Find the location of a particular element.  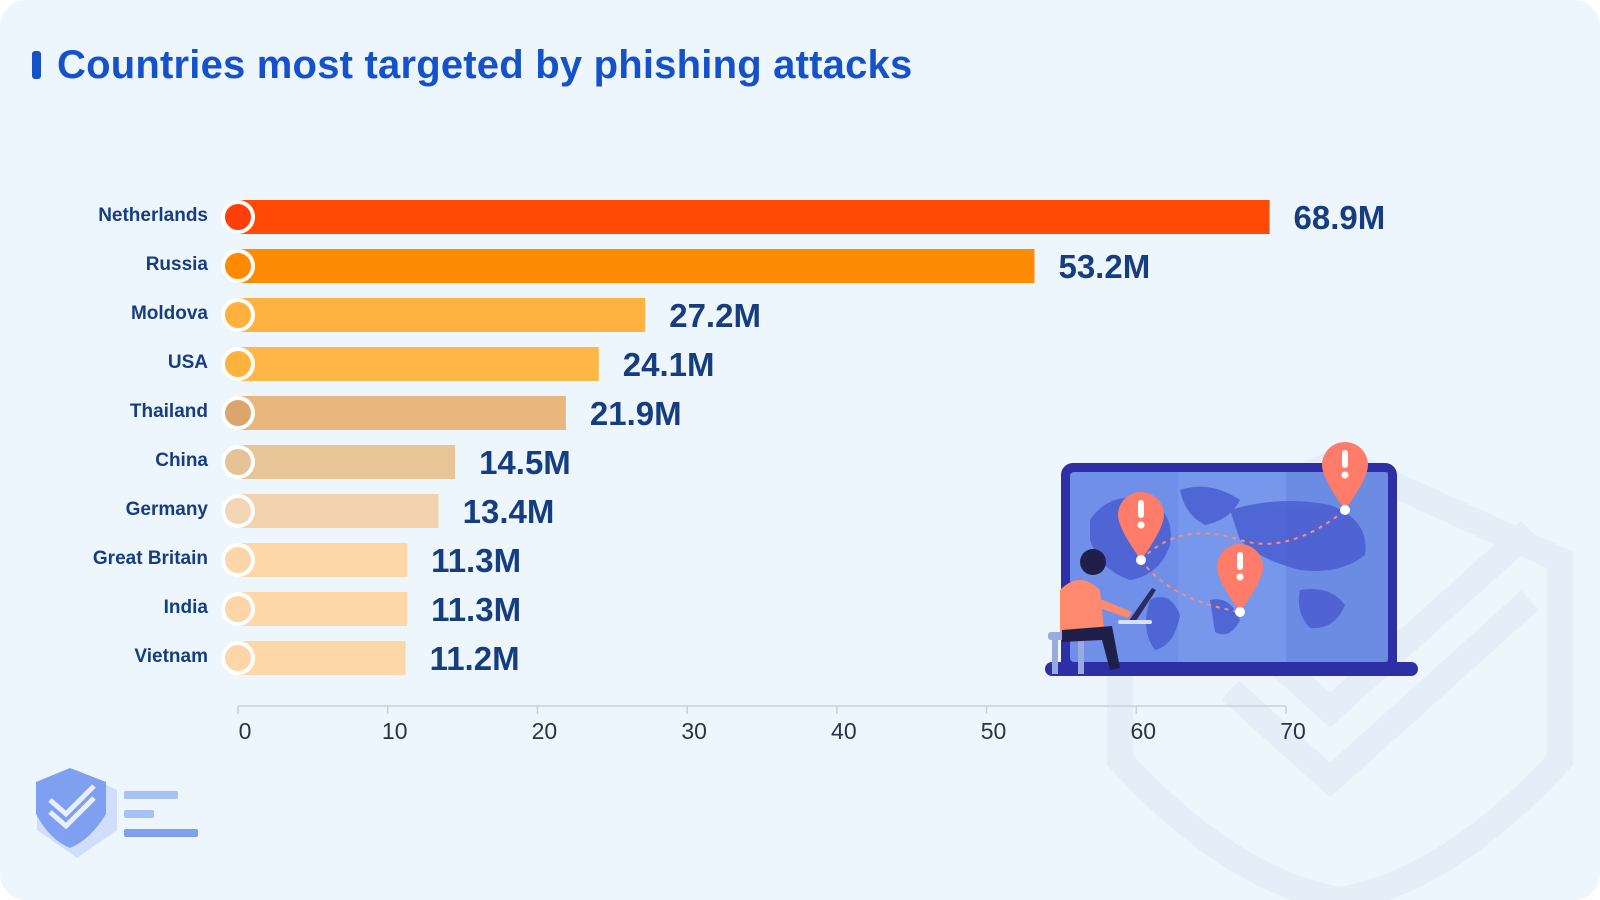

bar-row-russia: Russia 53.2M is located at coordinates (648, 266).